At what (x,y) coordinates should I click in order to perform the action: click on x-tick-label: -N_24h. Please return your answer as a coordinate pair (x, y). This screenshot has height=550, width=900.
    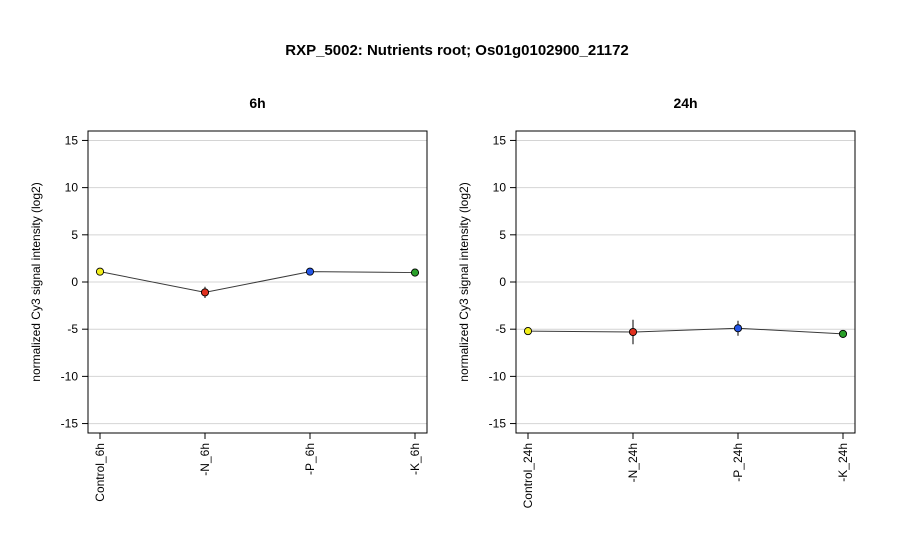
    Looking at the image, I should click on (633, 462).